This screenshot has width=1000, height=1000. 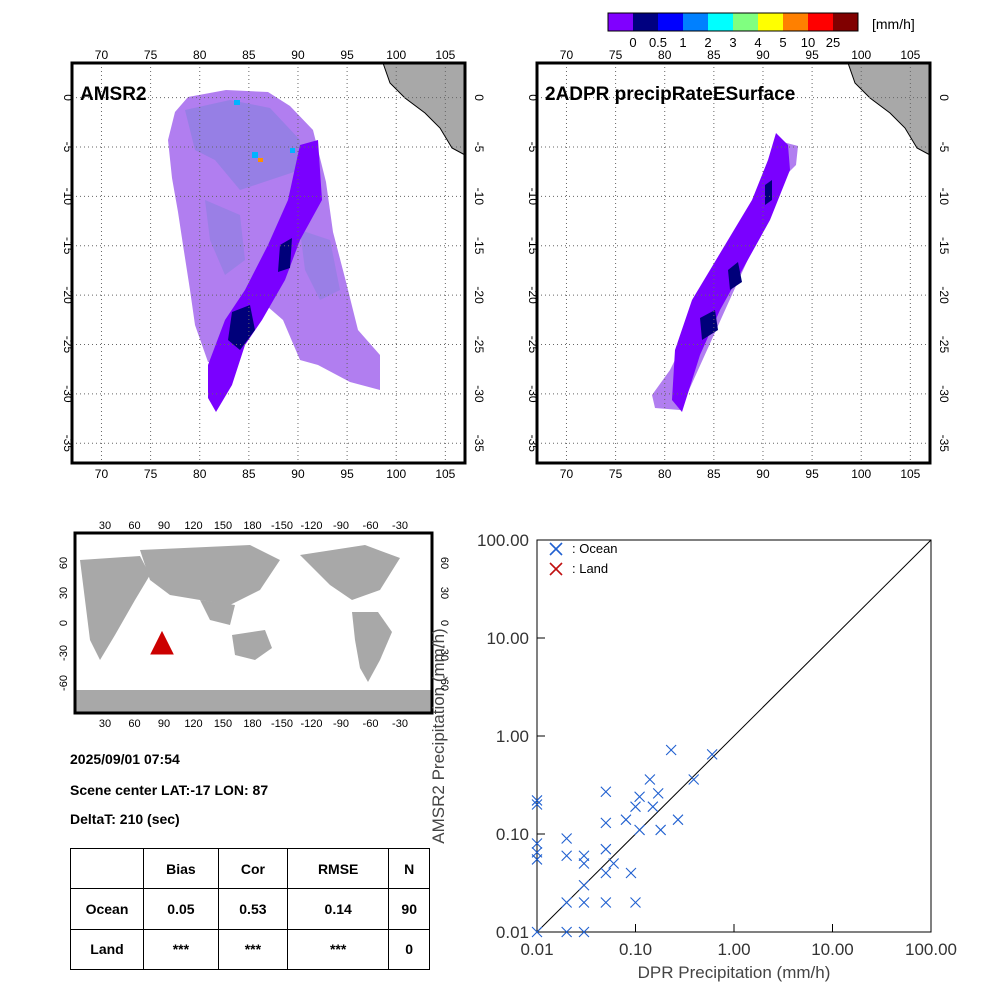 I want to click on lat-tick-label: -15, so click(x=944, y=246).